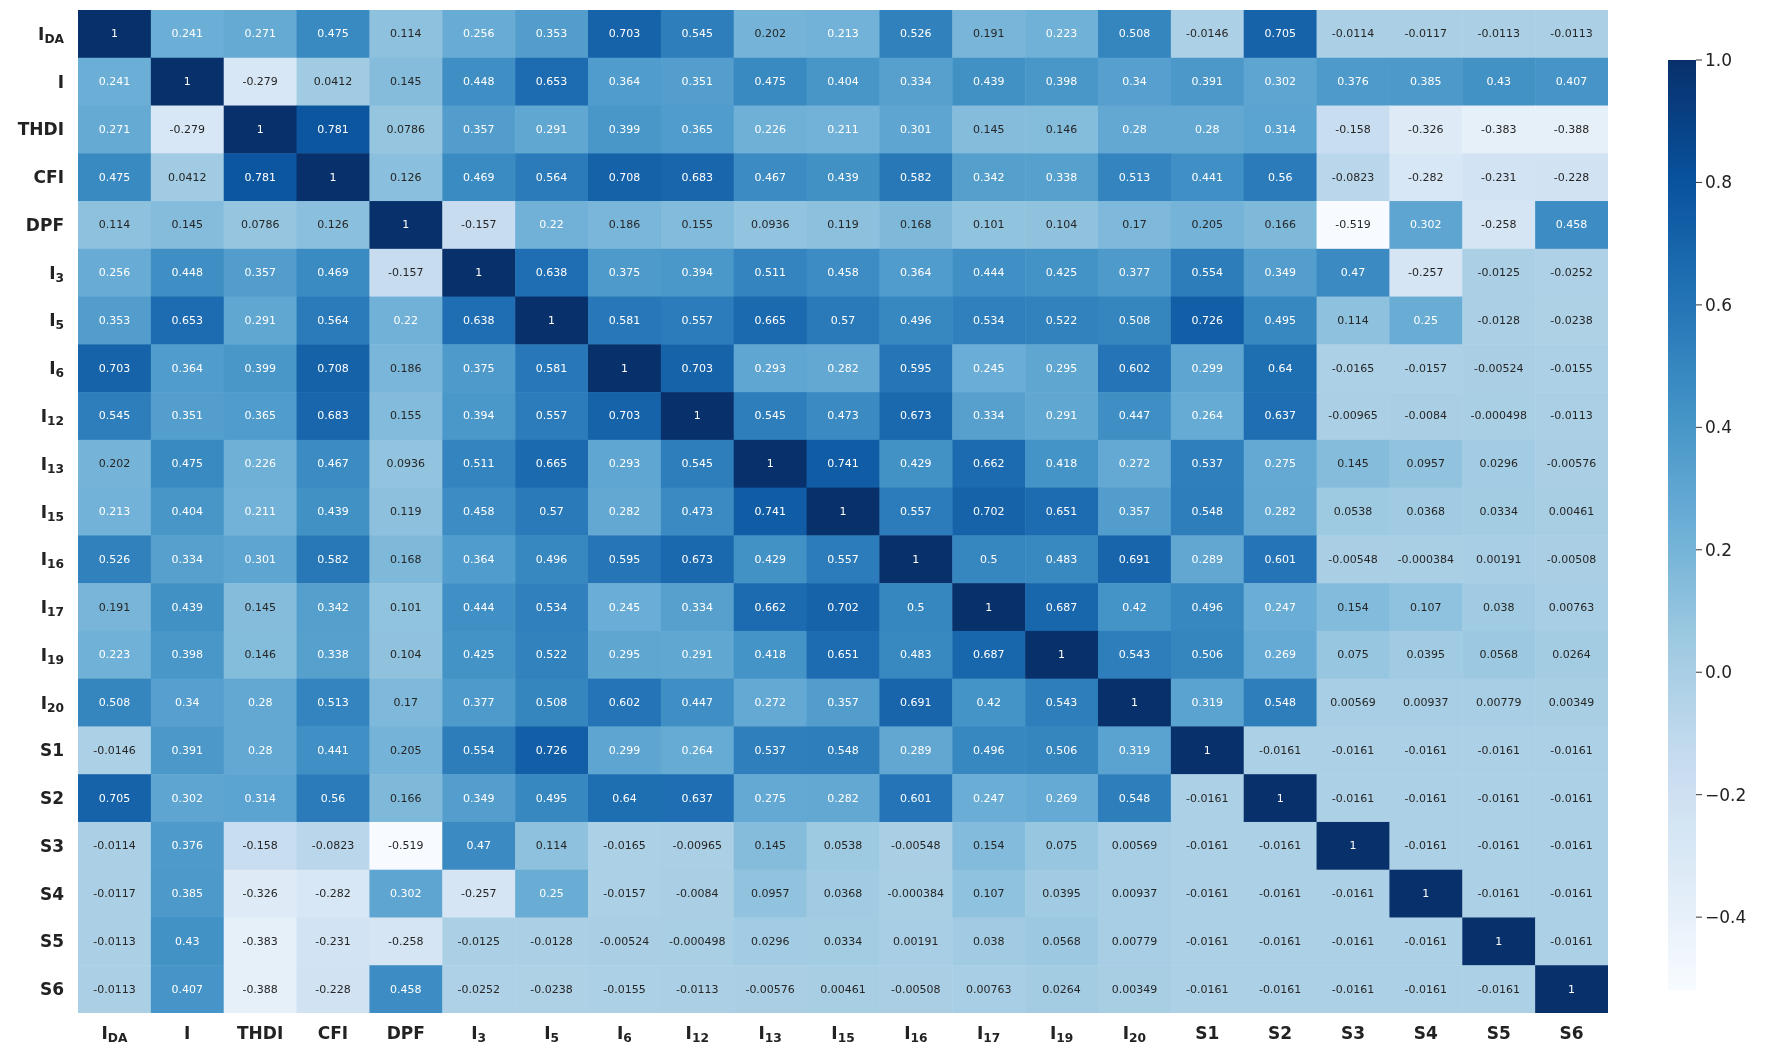  Describe the element at coordinates (1353, 1033) in the screenshot. I see `x-tick-label: S3` at that location.